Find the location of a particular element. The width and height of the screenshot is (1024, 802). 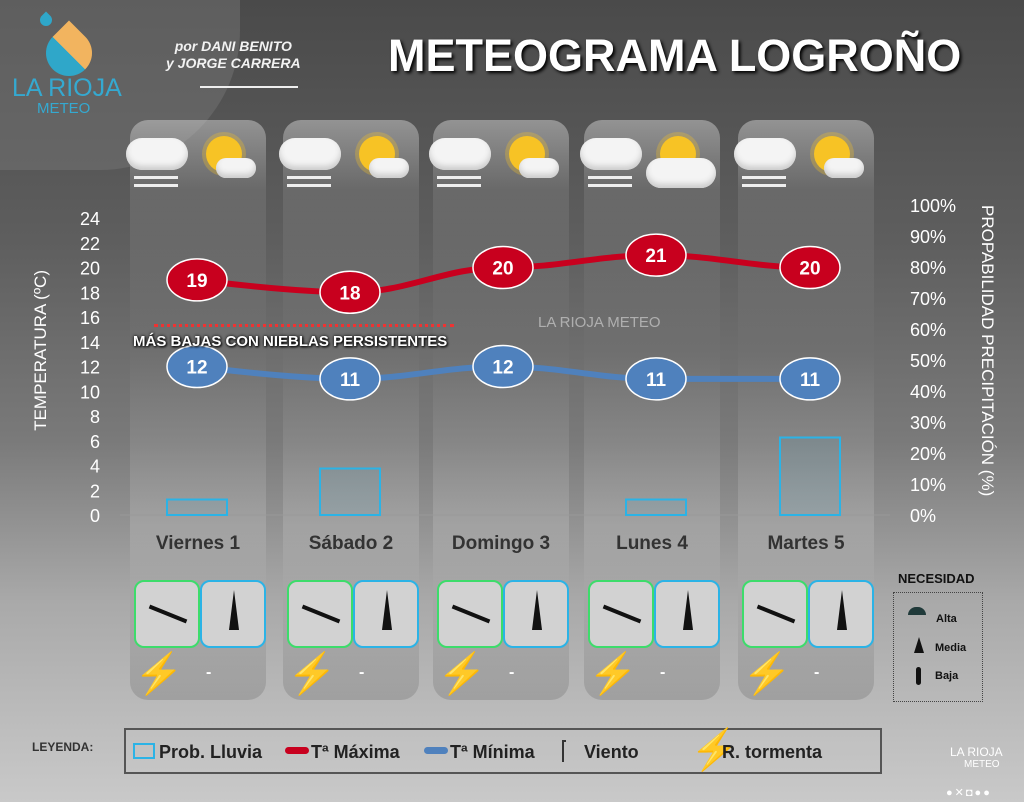

legend-item-rain: Prob. Lluvia is located at coordinates (211, 752).